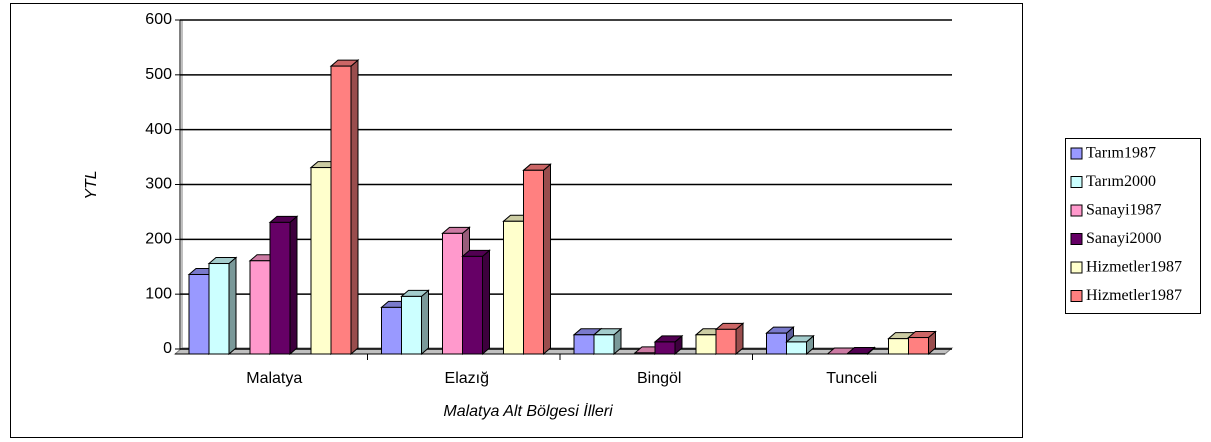 The height and width of the screenshot is (442, 1211). I want to click on y-tick-label: 600, so click(158, 19).